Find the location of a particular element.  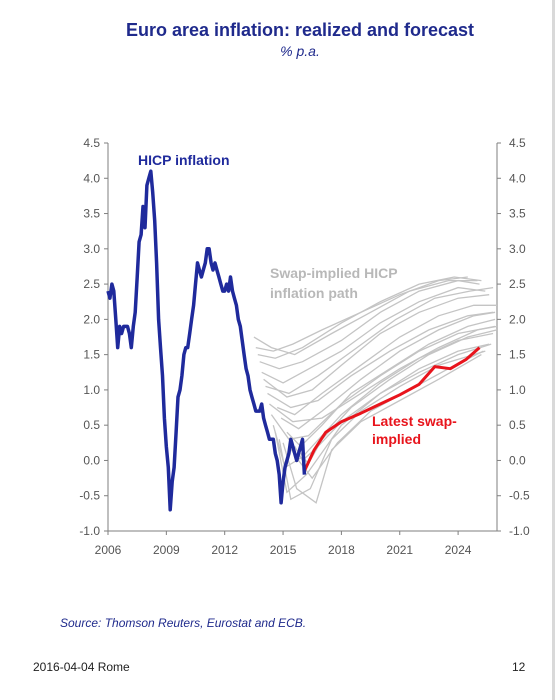

y-tick-label-left: 3.0 is located at coordinates (91, 249).